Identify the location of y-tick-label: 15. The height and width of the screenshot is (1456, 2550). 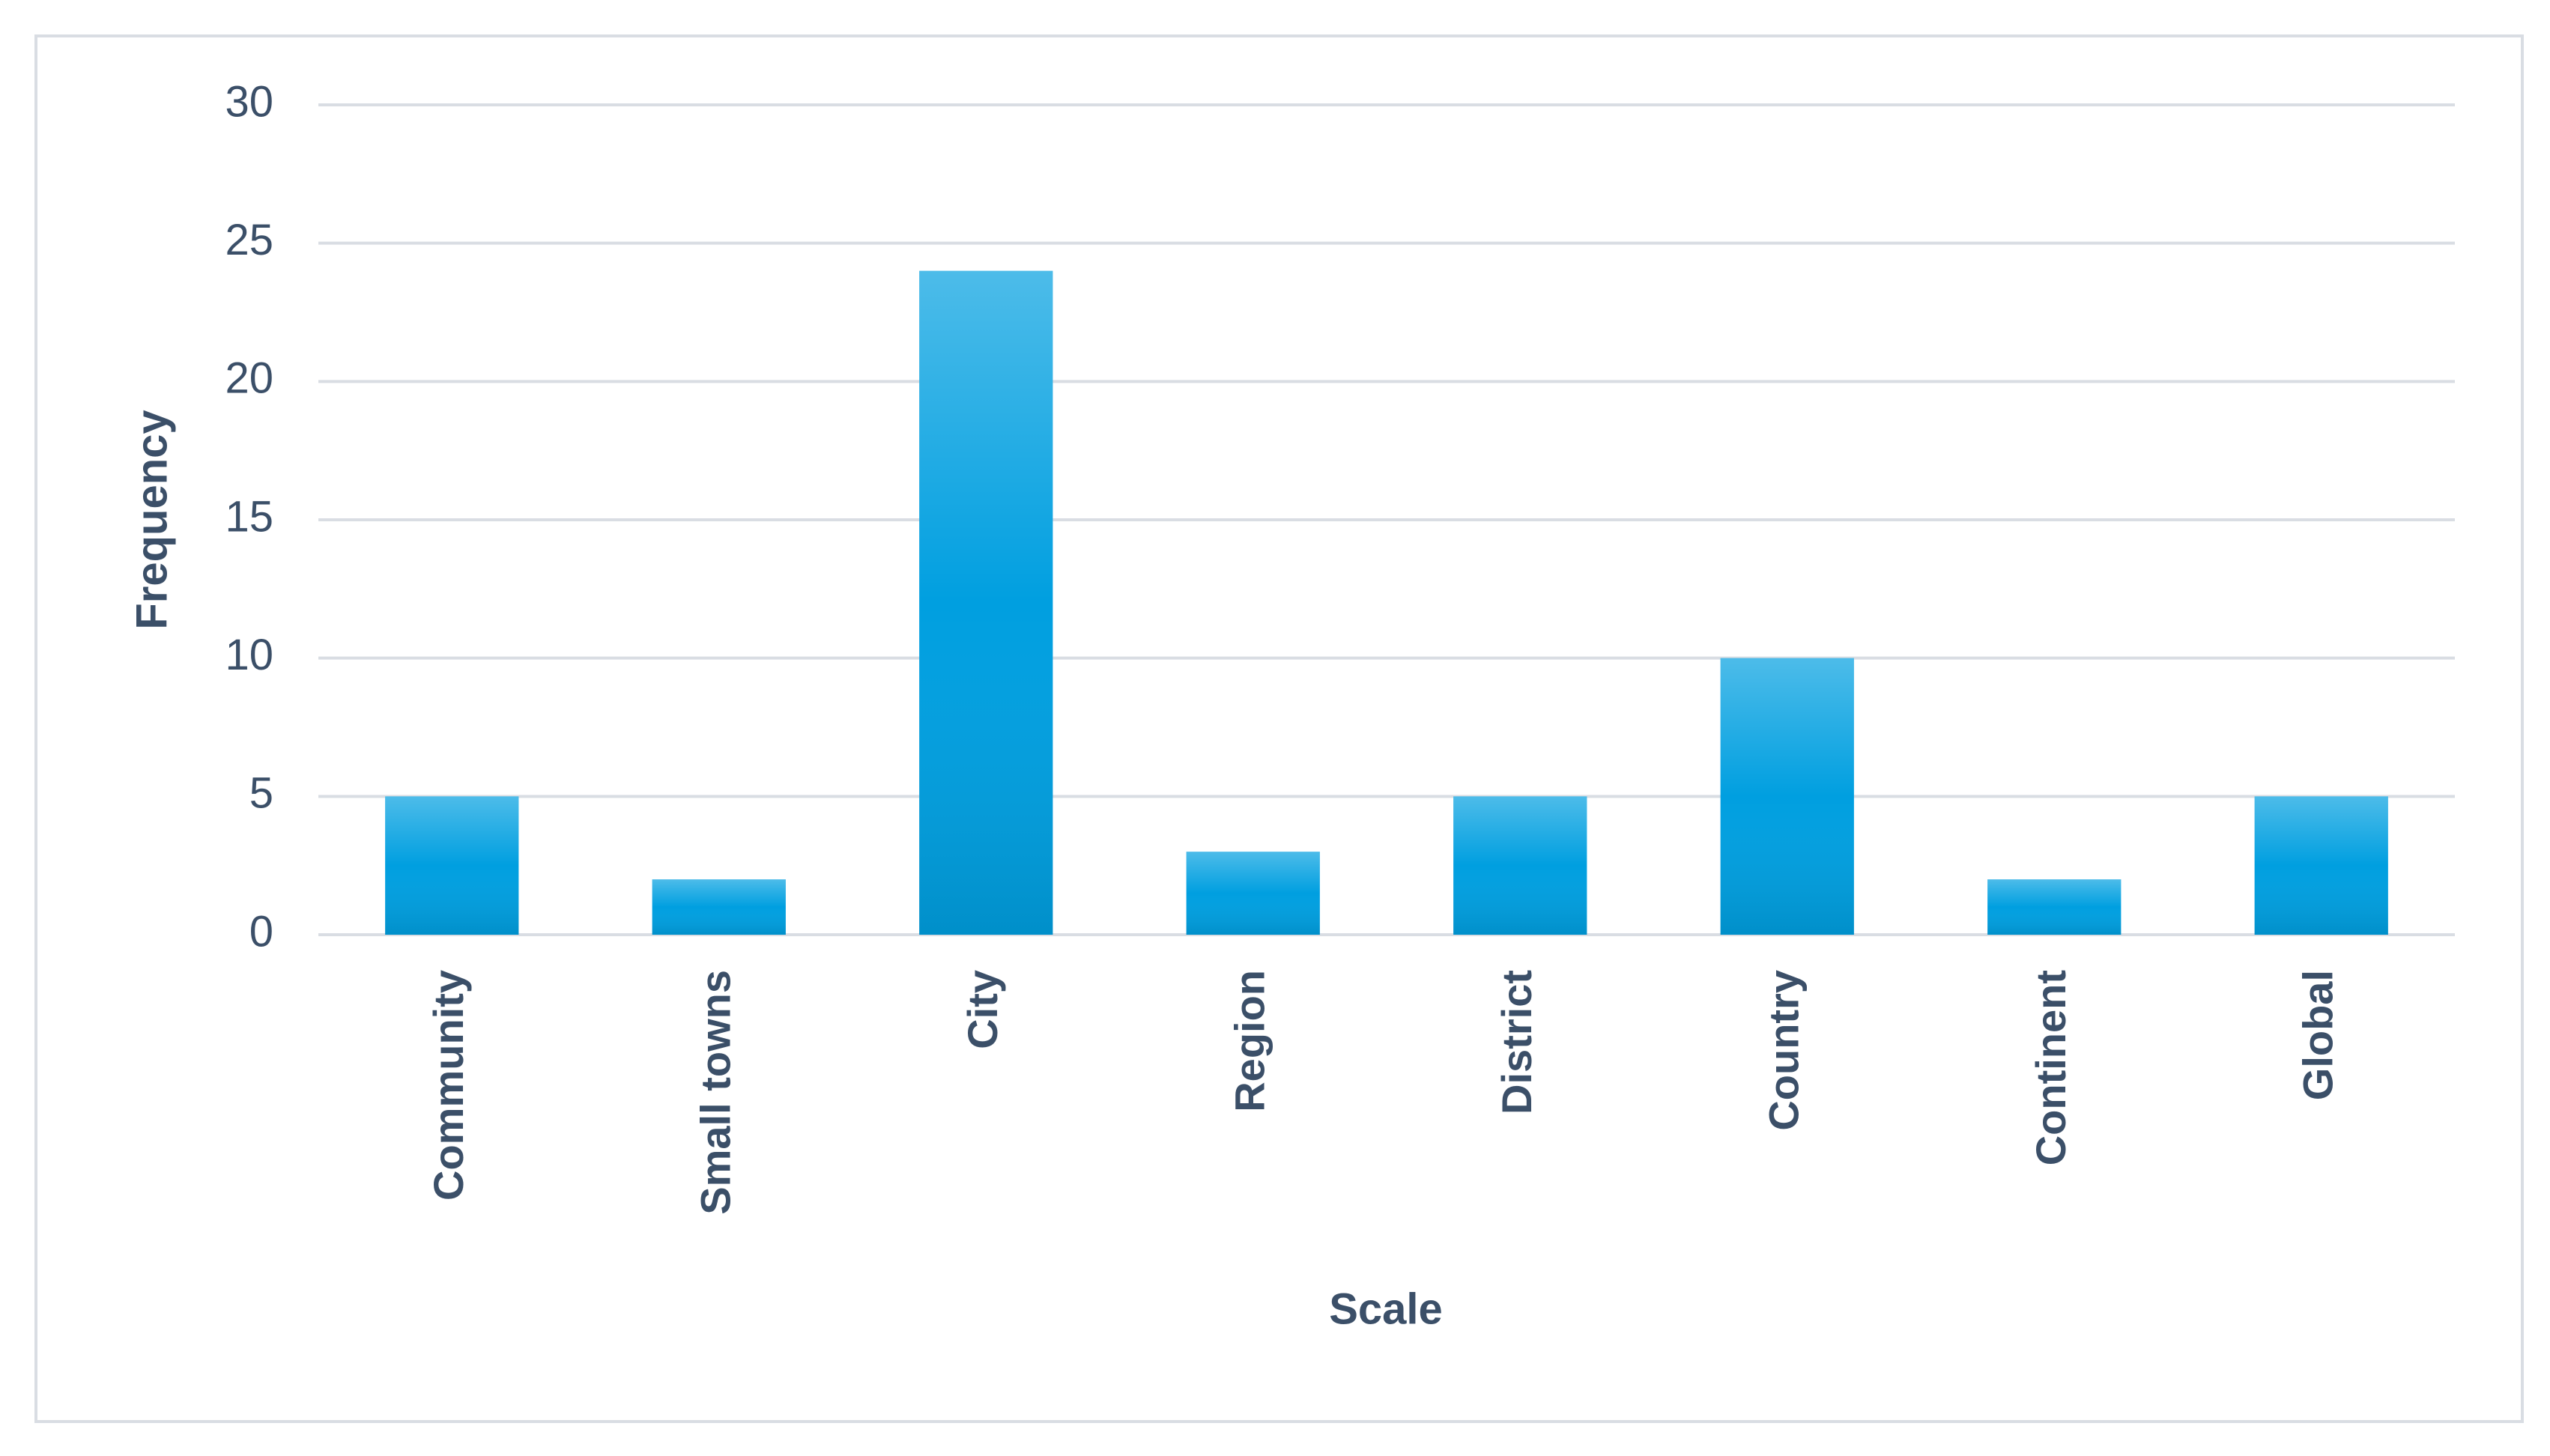
(249, 516).